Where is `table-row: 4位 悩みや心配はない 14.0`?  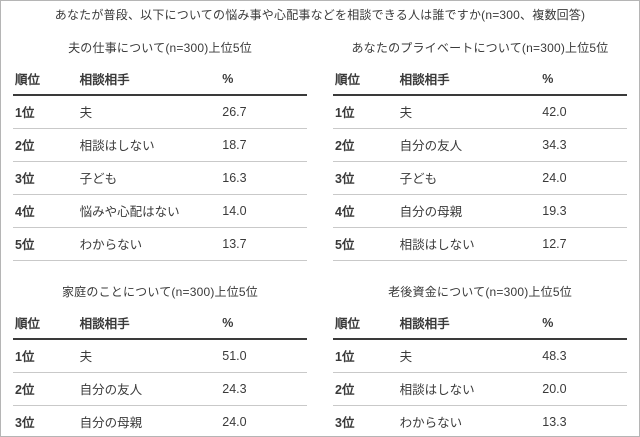
table-row: 4位 悩みや心配はない 14.0 is located at coordinates (160, 211).